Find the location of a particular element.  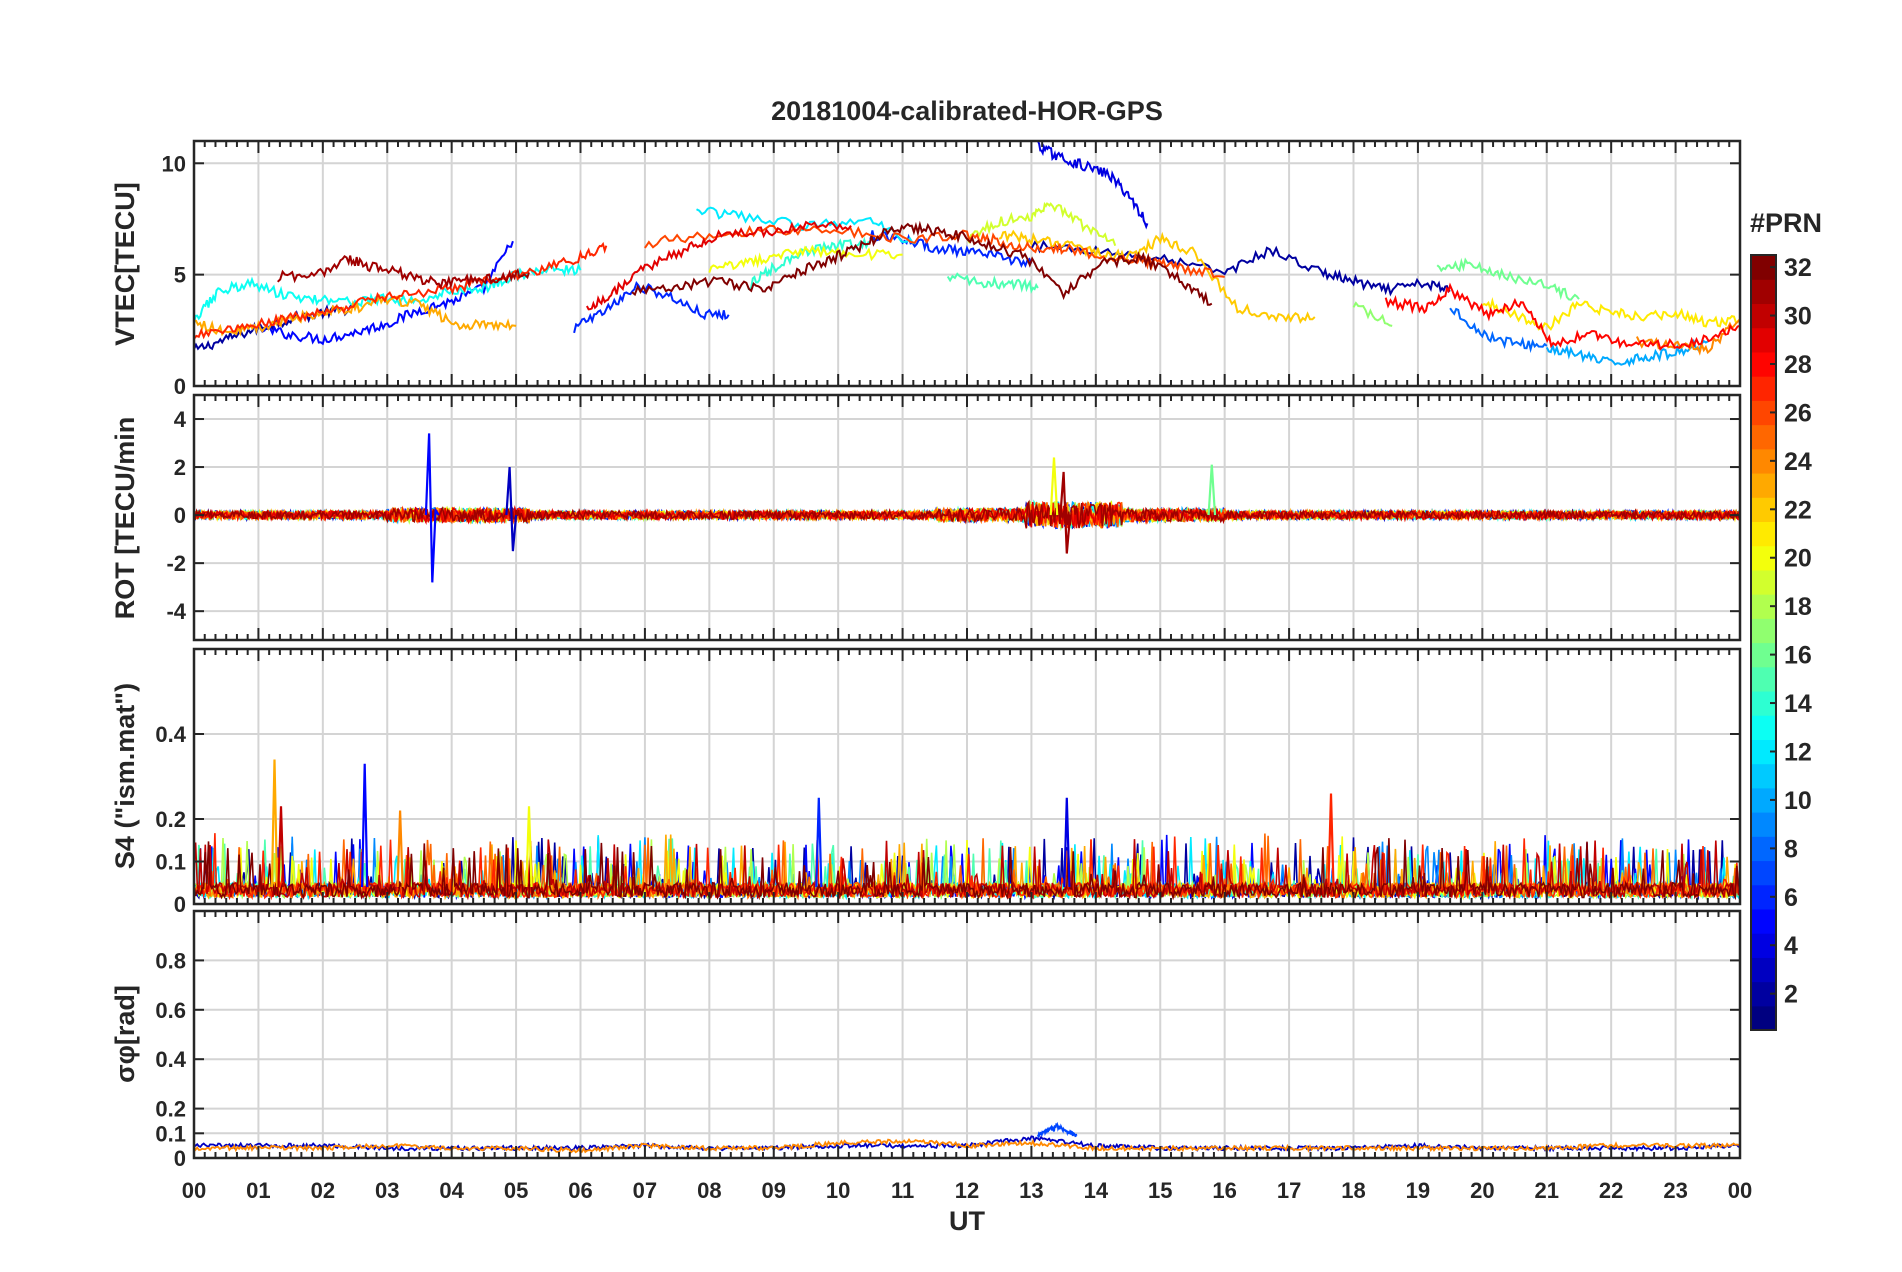

colorbar-tick-label: 4 is located at coordinates (1791, 946).